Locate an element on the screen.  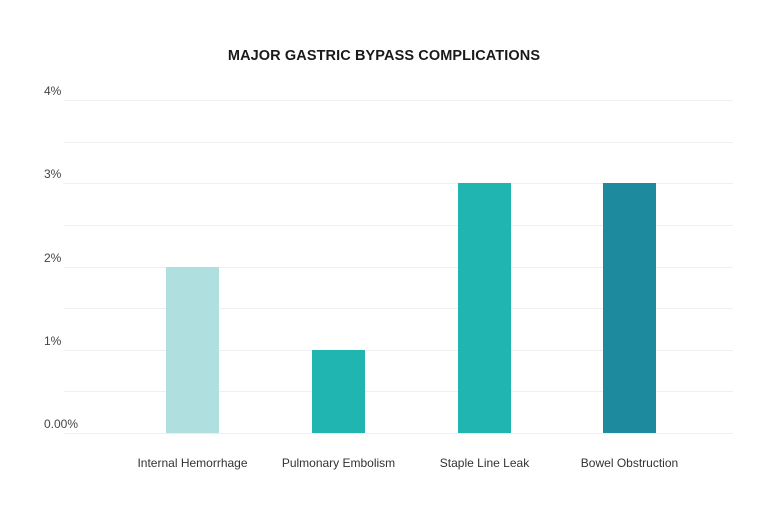
bar-internal-hemorrhage is located at coordinates (192, 349).